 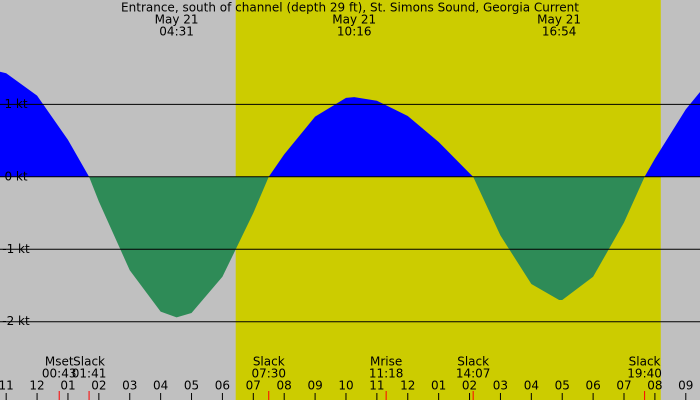 What do you see at coordinates (16, 249) in the screenshot?
I see `y-tick-label: -1 kt` at bounding box center [16, 249].